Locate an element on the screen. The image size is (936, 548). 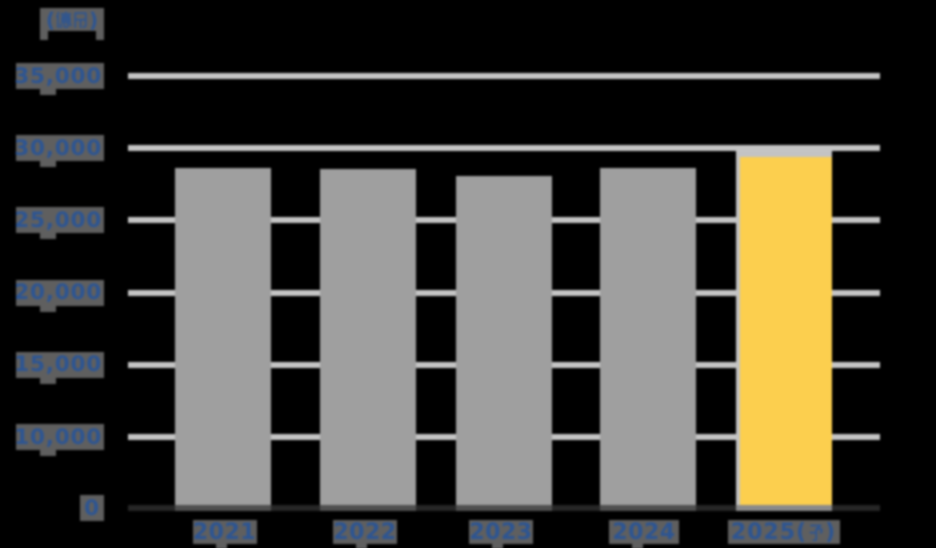
bar-base-segment-2024 is located at coordinates (648, 507).